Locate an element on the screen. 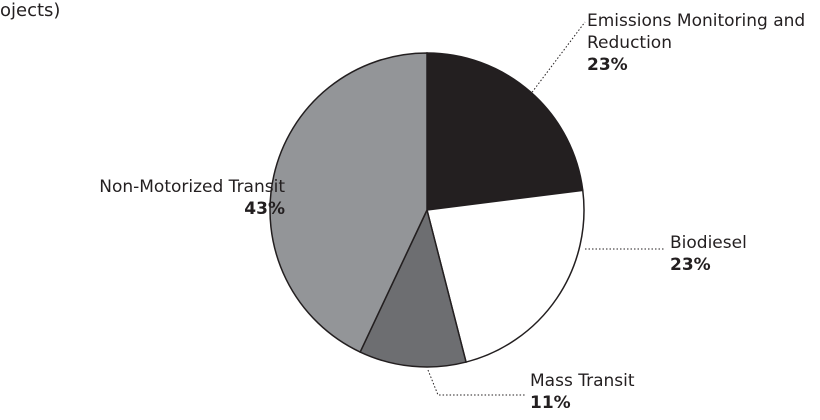 The height and width of the screenshot is (420, 820). slice-label: Biodiesel 23% is located at coordinates (708, 254).